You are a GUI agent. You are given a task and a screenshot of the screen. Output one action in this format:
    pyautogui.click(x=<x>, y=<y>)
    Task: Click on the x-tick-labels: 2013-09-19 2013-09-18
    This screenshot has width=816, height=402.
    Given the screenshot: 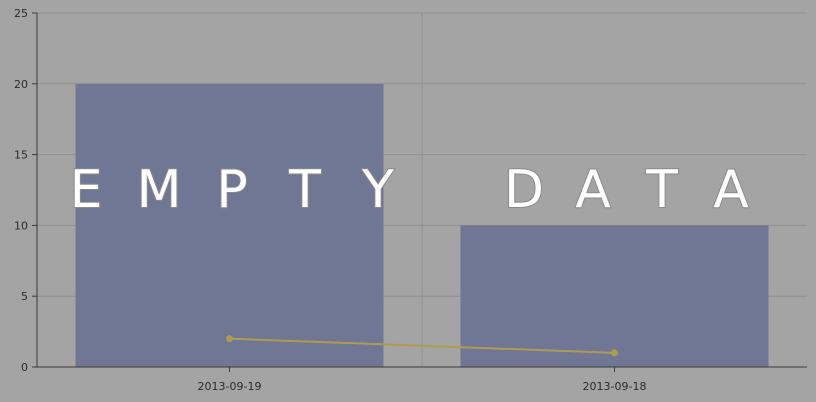 What is the action you would take?
    pyautogui.click(x=422, y=386)
    